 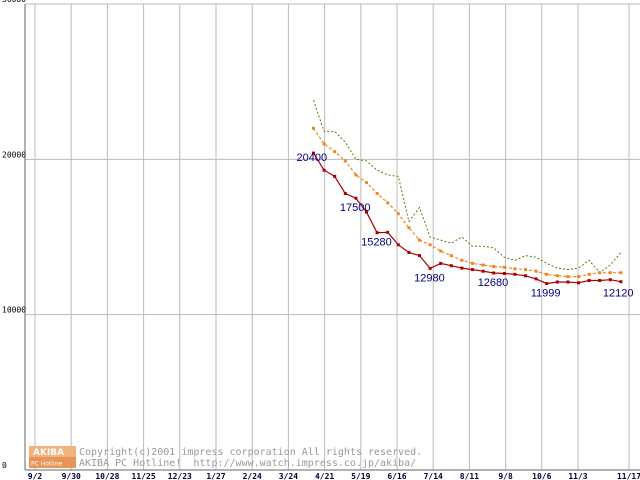 I want to click on logo-top-text: AKIBA, so click(x=48, y=453).